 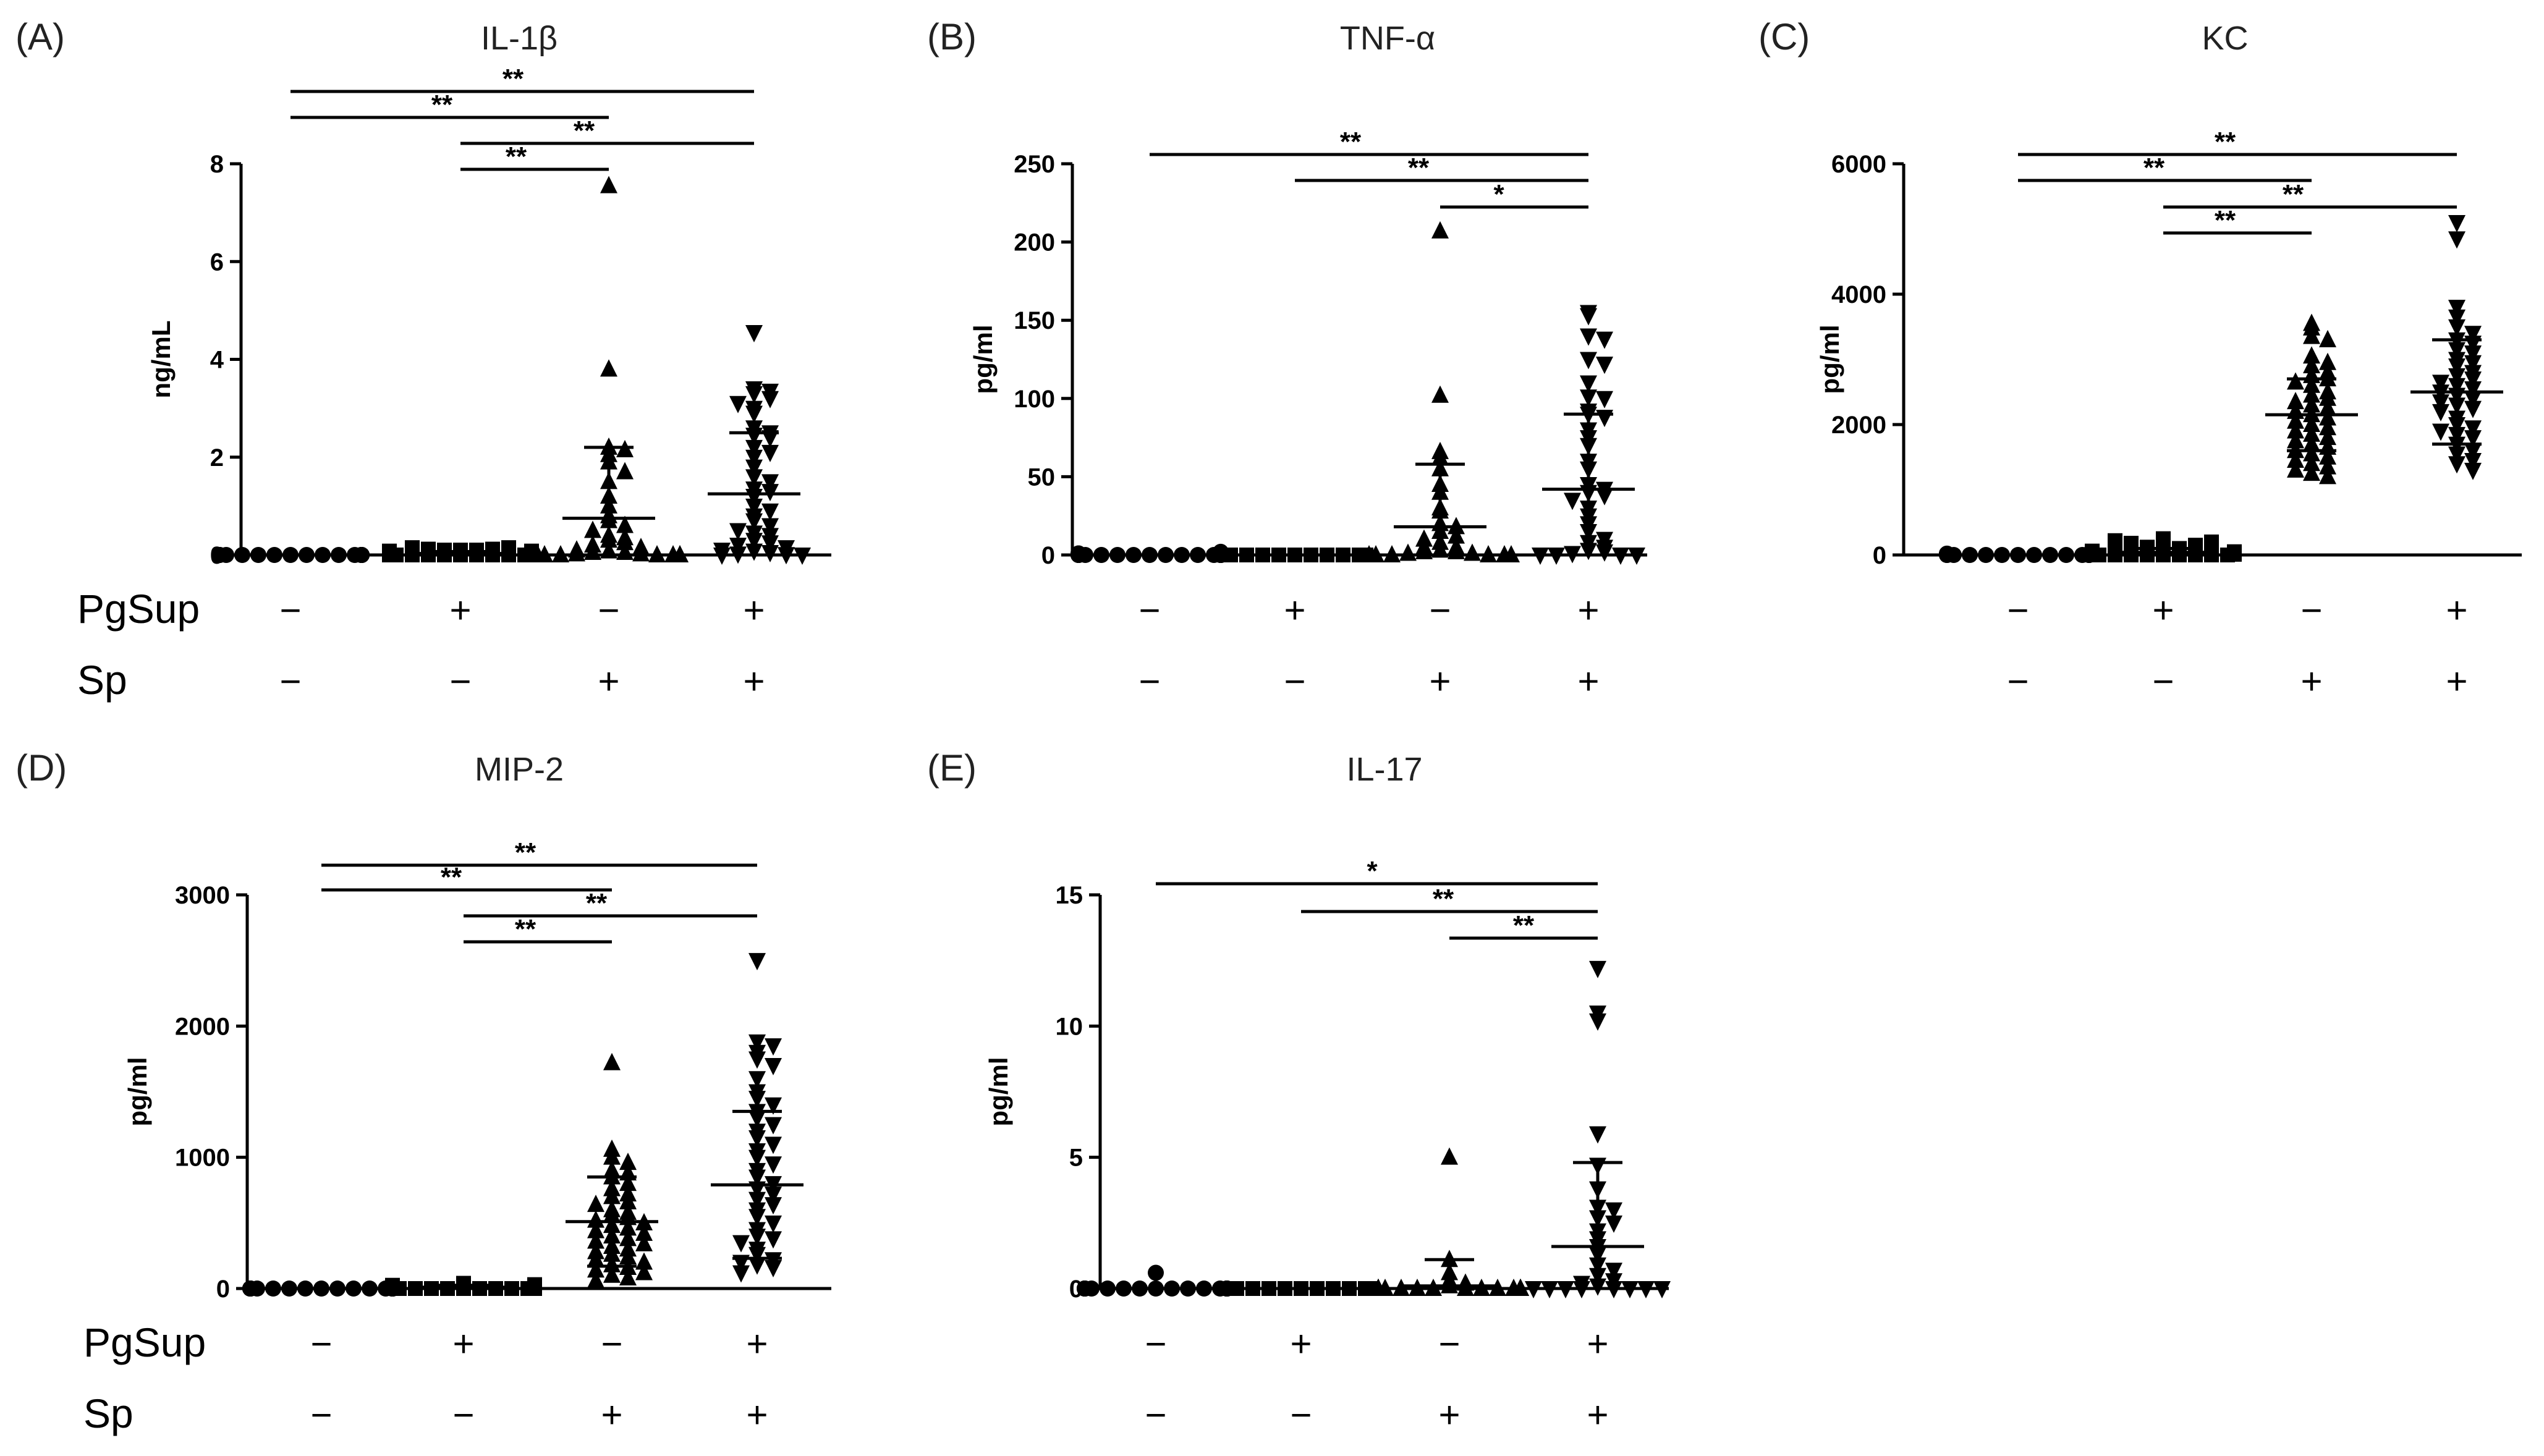 I want to click on panel-title: KC, so click(x=2225, y=38).